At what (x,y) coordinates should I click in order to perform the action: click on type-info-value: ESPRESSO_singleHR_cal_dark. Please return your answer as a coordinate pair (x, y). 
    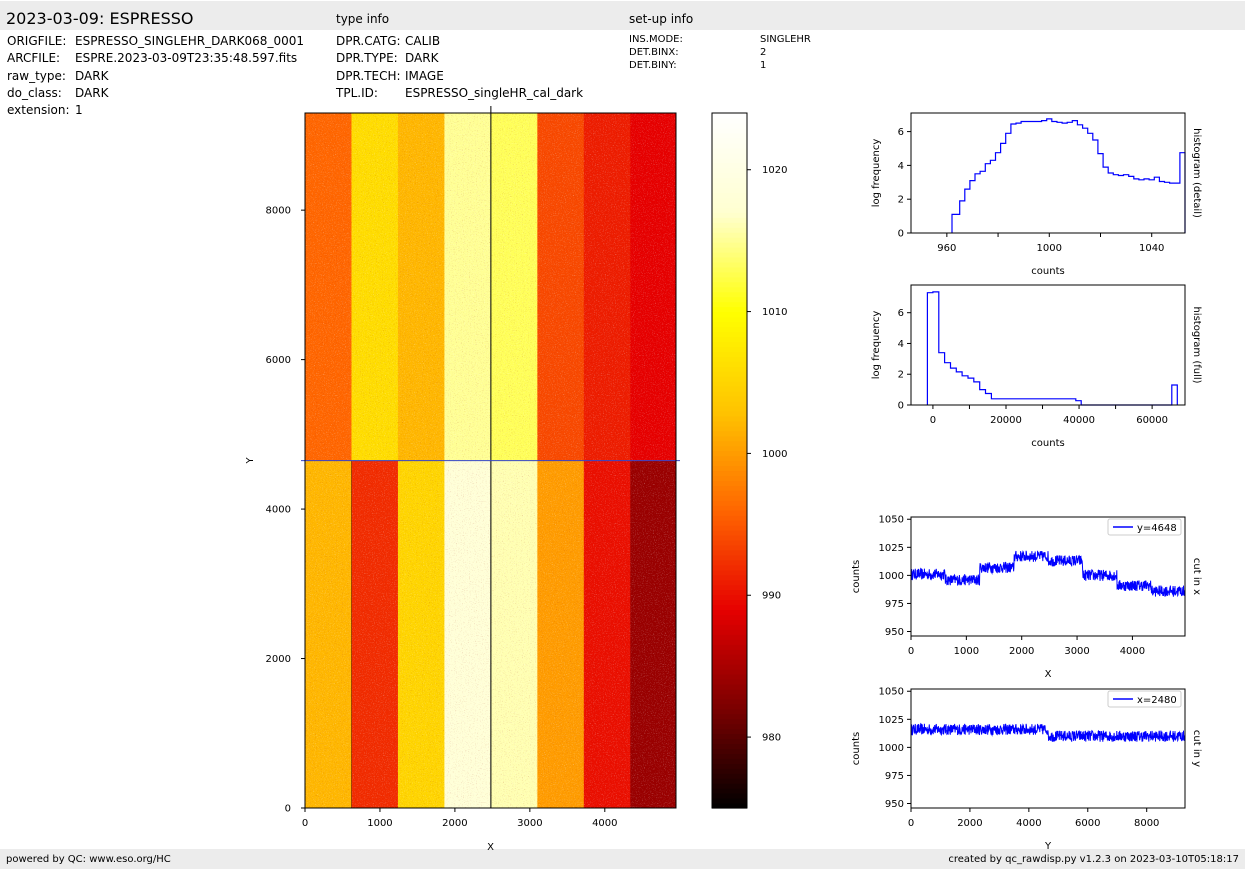
    Looking at the image, I should click on (494, 93).